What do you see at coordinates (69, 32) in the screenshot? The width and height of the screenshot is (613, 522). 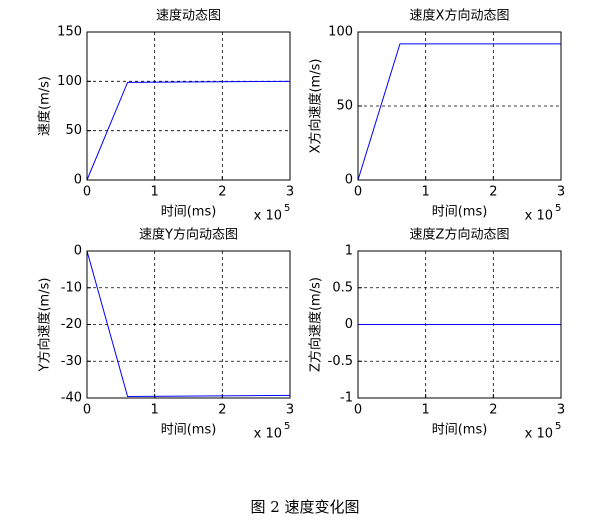 I see `y-tick-label: 150` at bounding box center [69, 32].